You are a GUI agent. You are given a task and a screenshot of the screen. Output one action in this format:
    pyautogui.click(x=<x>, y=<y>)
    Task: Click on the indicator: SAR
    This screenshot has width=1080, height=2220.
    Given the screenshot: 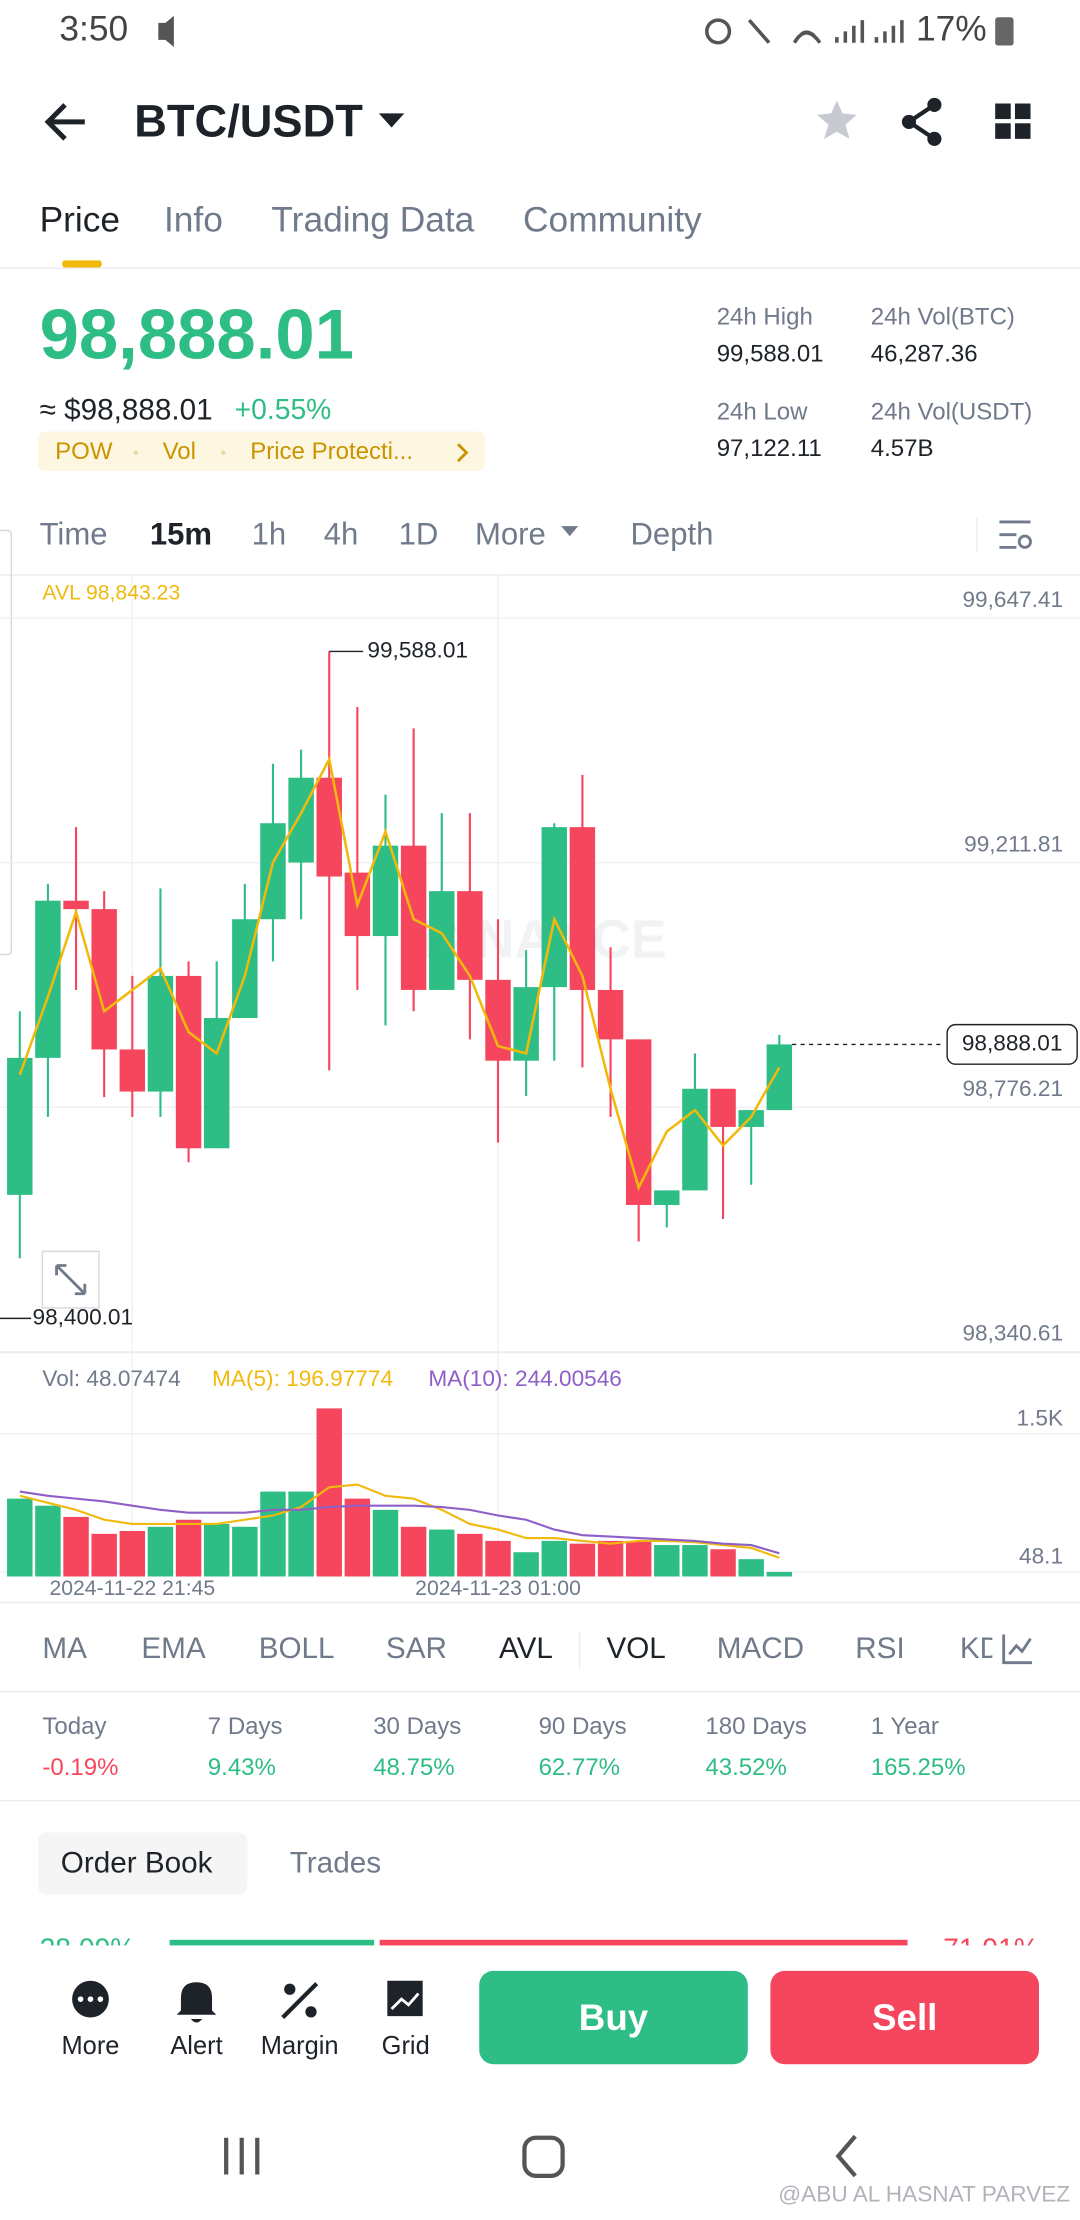 What is the action you would take?
    pyautogui.click(x=416, y=1648)
    